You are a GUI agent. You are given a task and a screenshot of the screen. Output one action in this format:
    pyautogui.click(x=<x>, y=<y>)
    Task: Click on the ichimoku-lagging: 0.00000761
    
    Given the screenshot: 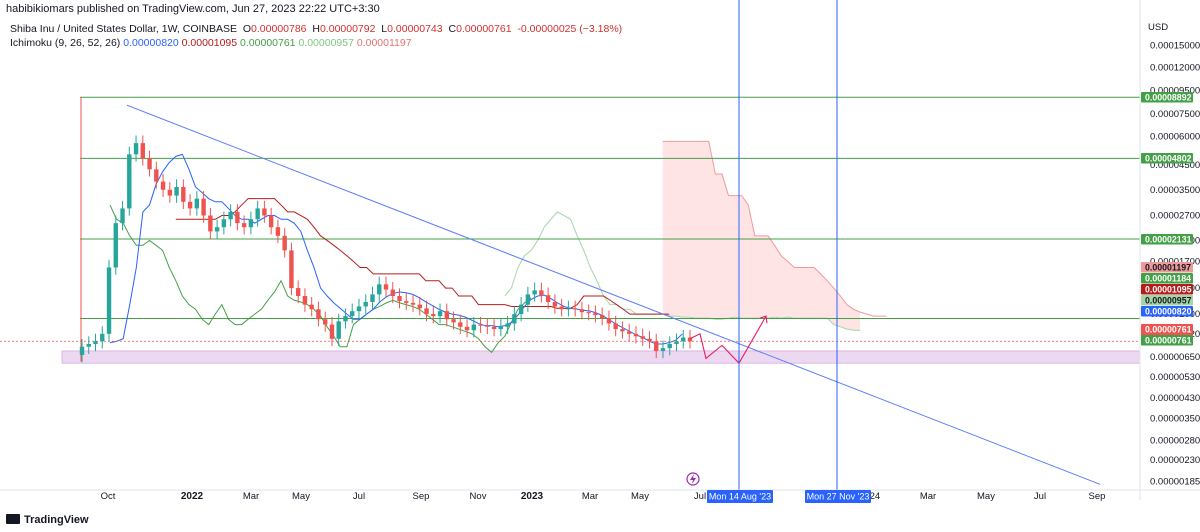 What is the action you would take?
    pyautogui.click(x=268, y=43)
    